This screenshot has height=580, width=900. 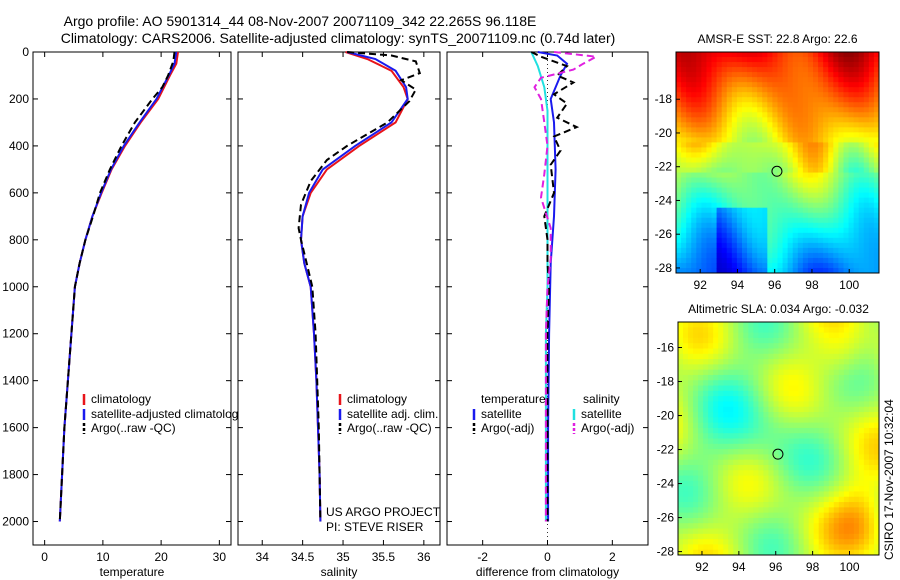 I want to click on temp-ytick-label: 400, so click(x=19, y=146).